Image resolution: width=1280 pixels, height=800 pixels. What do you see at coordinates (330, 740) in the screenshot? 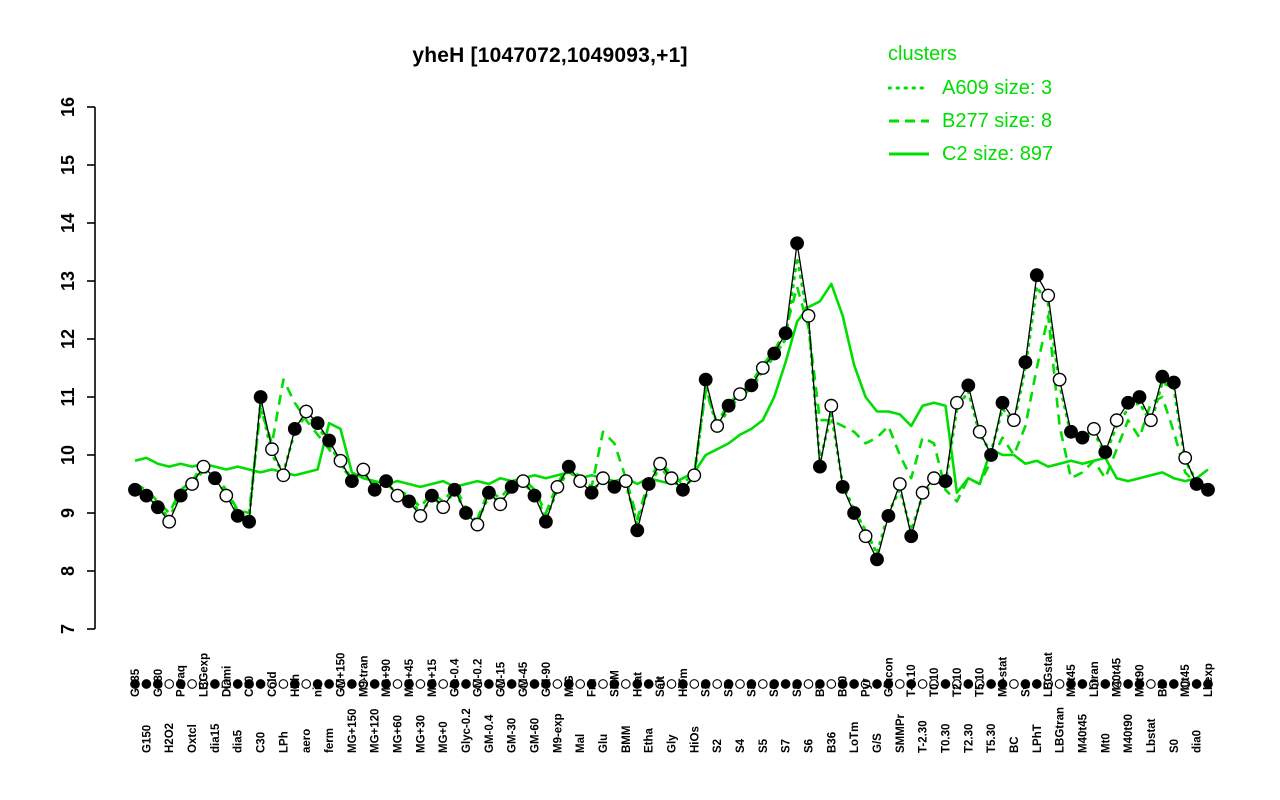
I see `x-category-label: ferm` at bounding box center [330, 740].